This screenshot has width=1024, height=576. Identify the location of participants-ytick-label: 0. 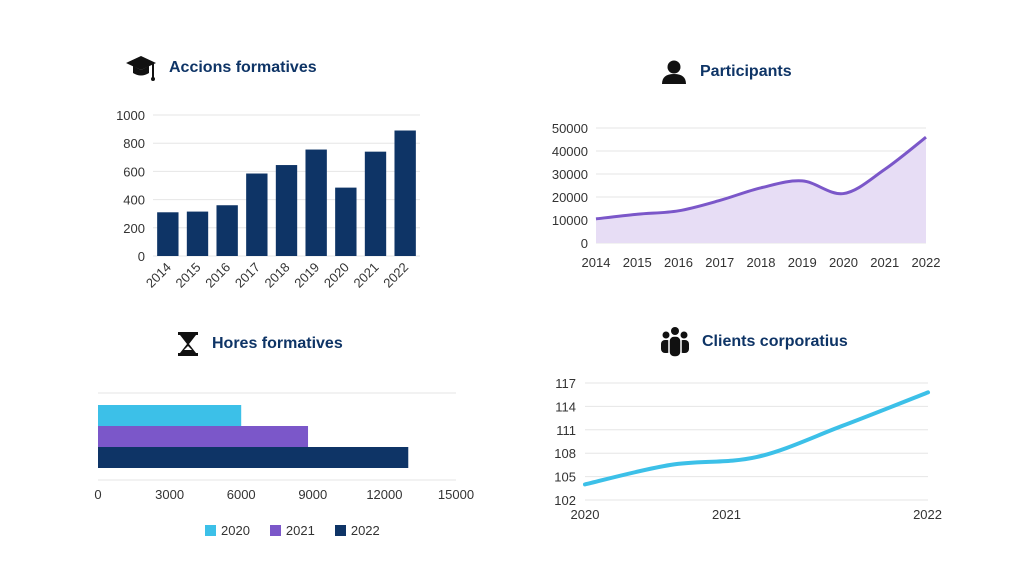
(584, 243).